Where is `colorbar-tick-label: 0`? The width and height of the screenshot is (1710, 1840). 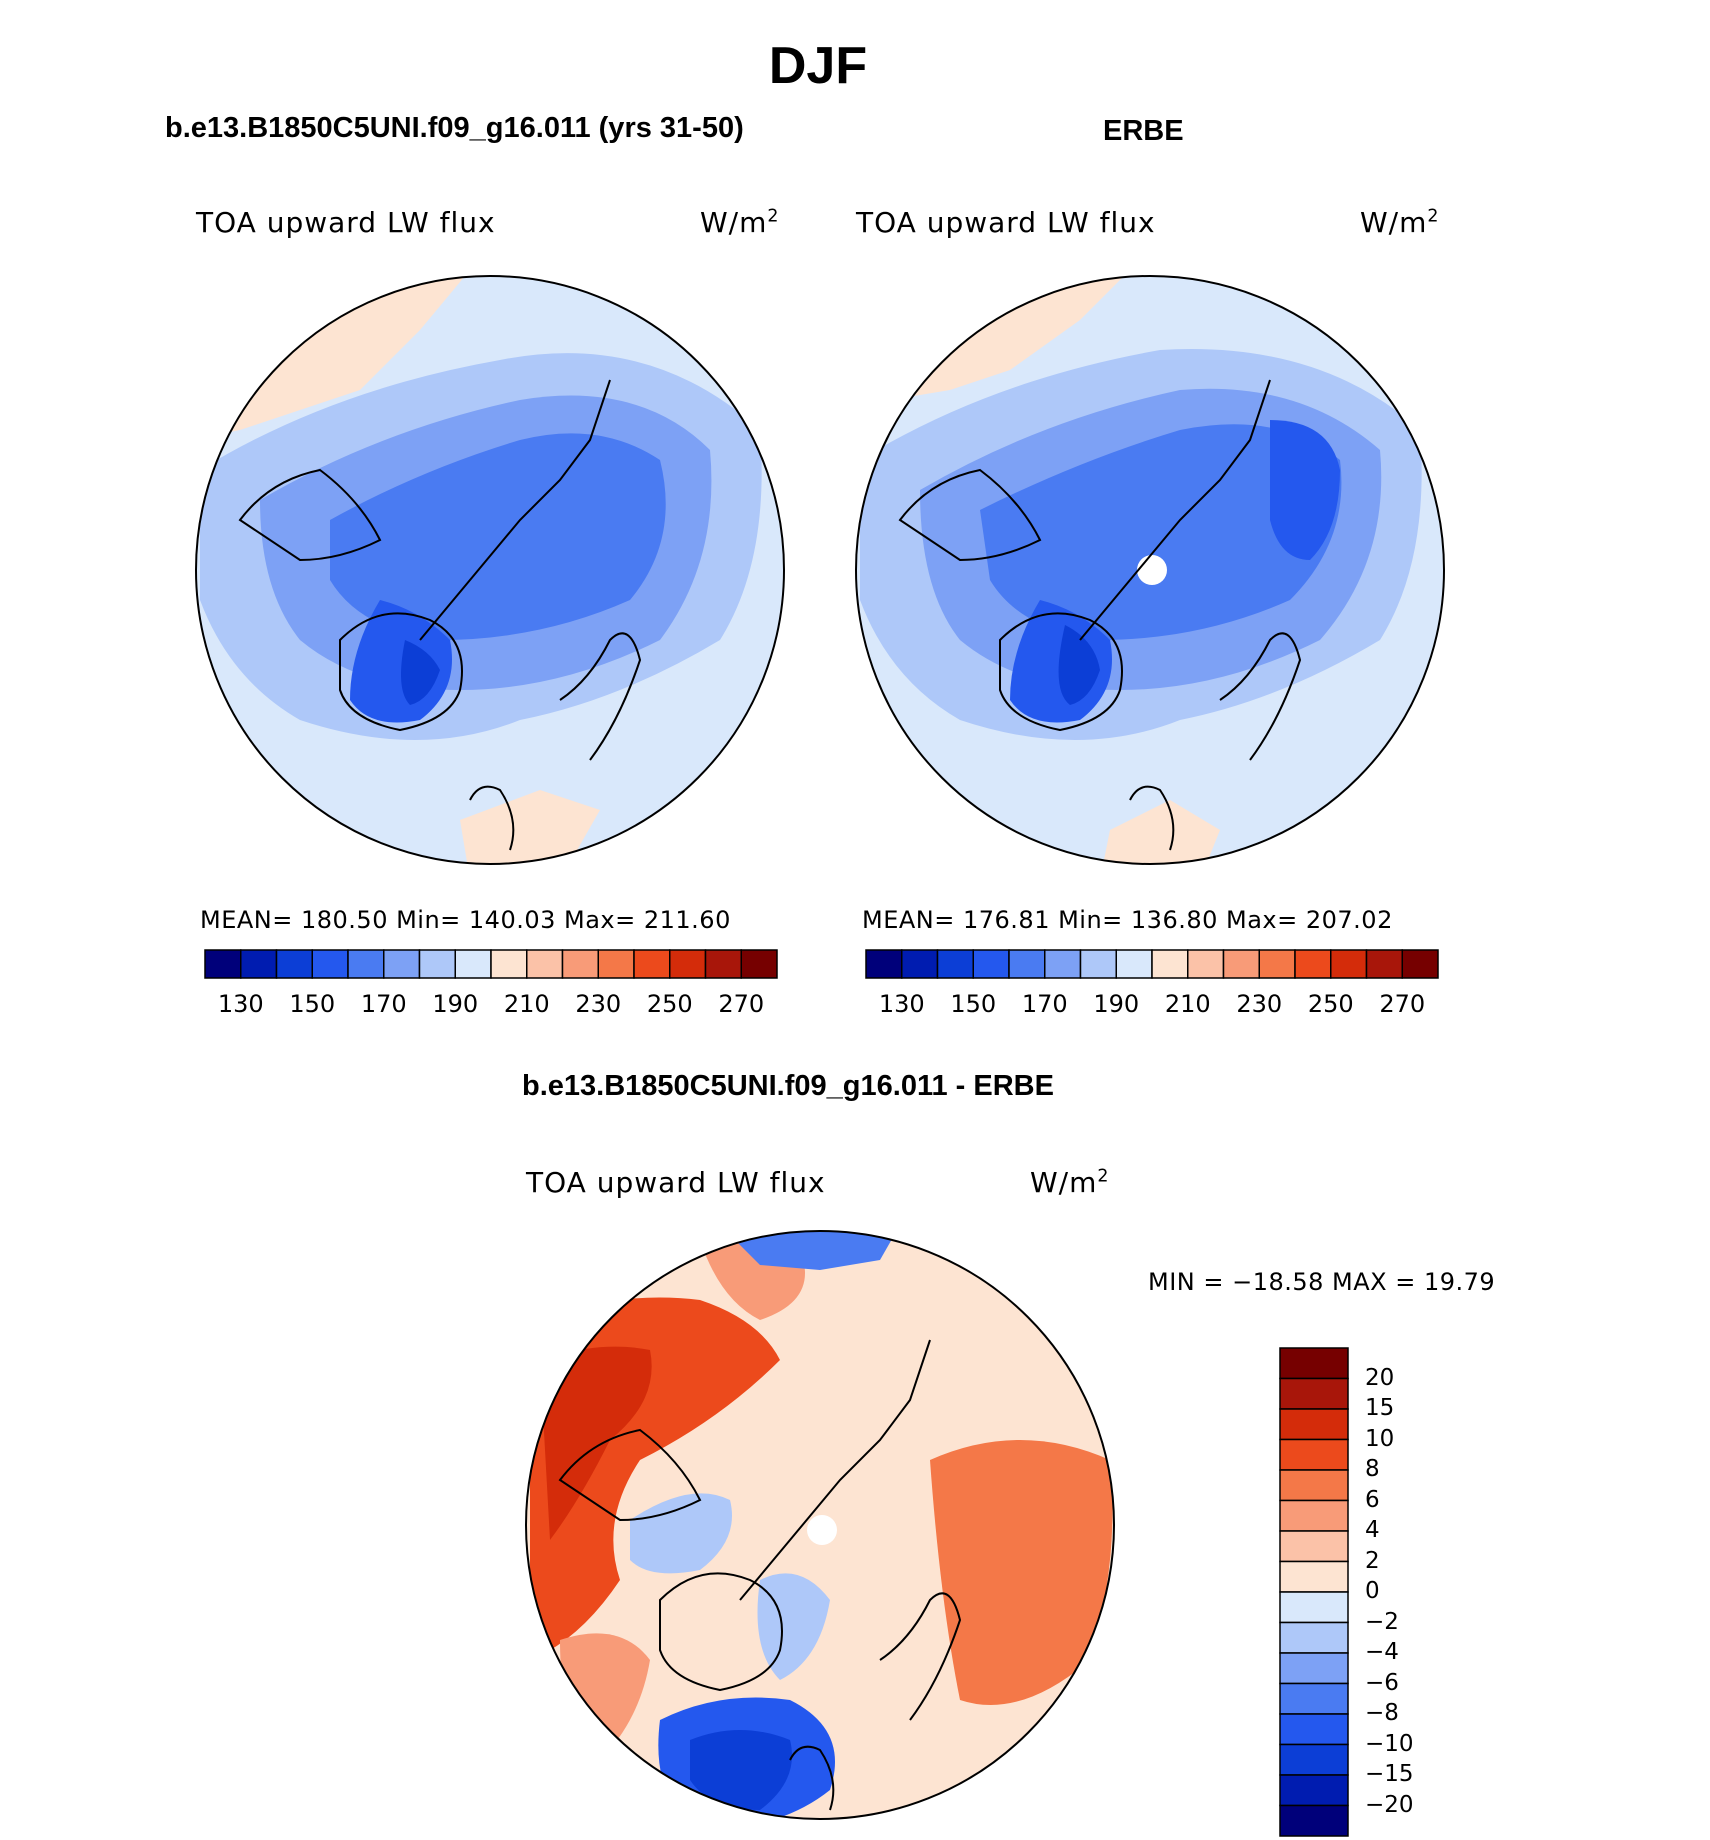
colorbar-tick-label: 0 is located at coordinates (1372, 1591).